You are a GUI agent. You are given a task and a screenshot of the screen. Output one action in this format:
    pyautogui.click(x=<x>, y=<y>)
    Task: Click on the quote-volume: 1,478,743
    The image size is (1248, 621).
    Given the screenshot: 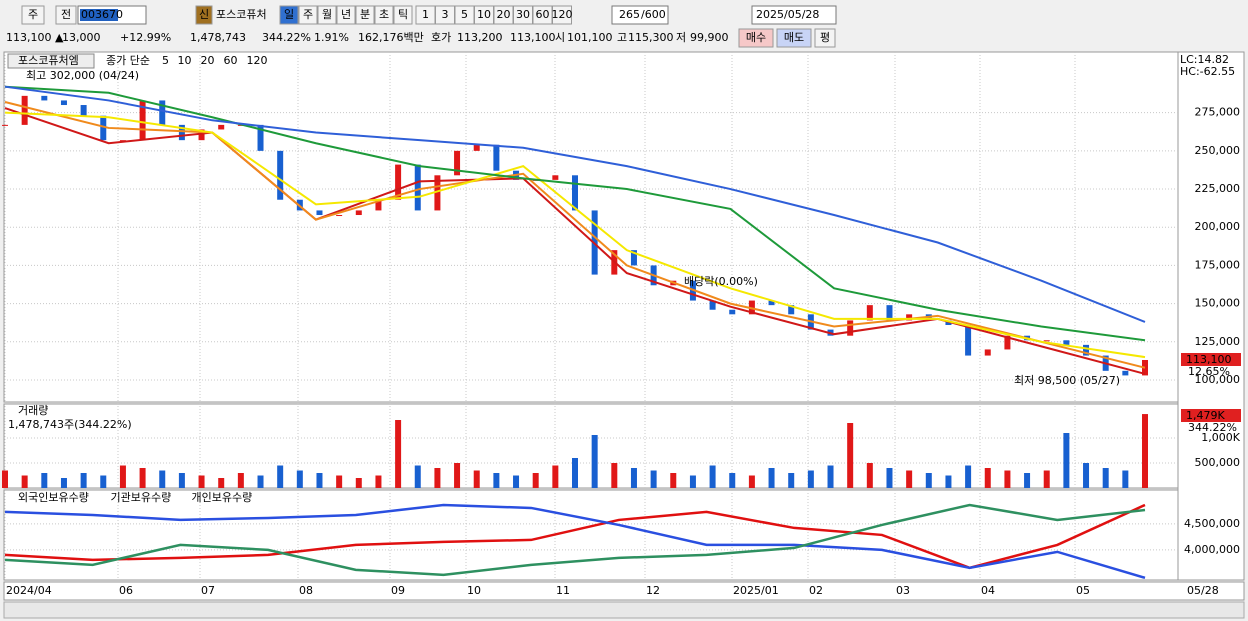 What is the action you would take?
    pyautogui.click(x=218, y=37)
    